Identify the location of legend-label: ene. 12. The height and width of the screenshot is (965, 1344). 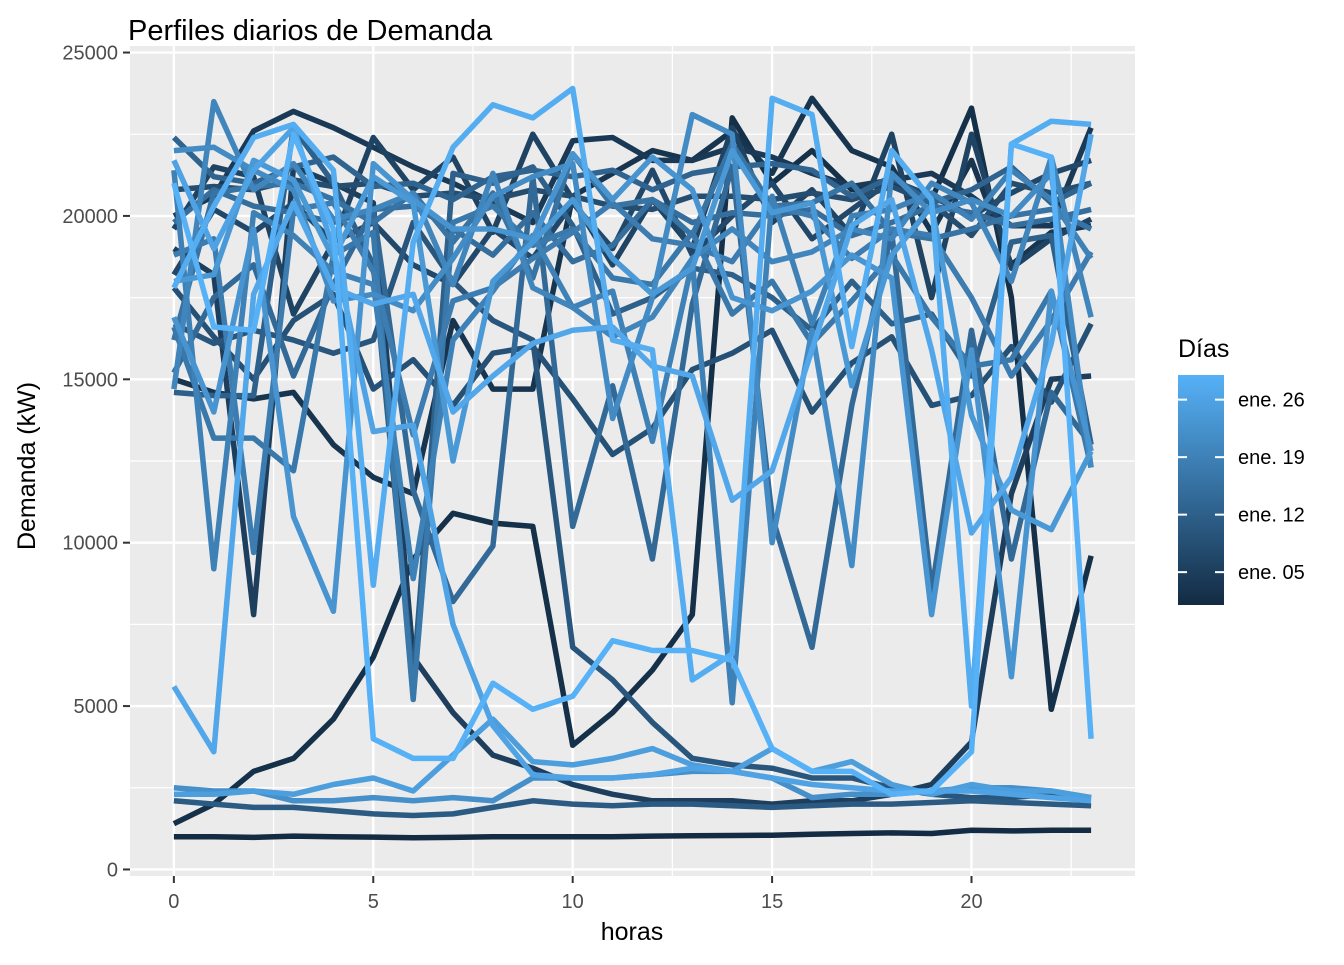
(1271, 516).